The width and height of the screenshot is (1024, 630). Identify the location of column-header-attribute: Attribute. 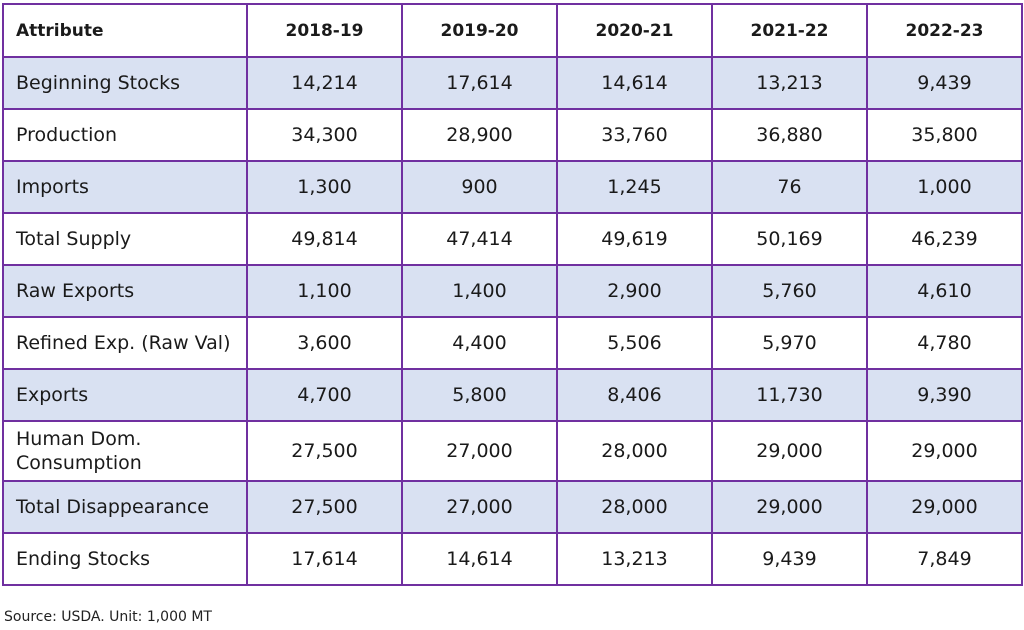
(125, 30).